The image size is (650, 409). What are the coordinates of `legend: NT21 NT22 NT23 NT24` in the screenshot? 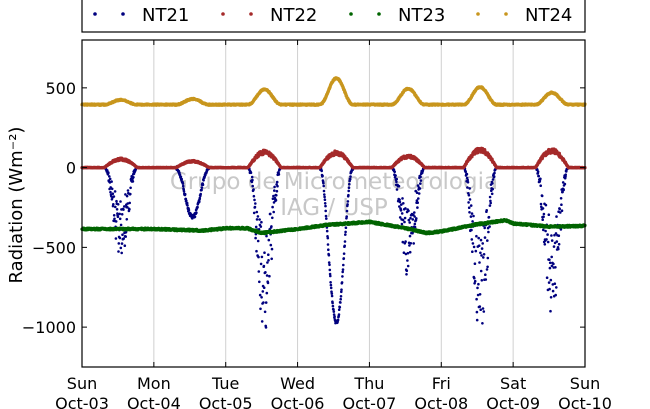 It's located at (333, 16).